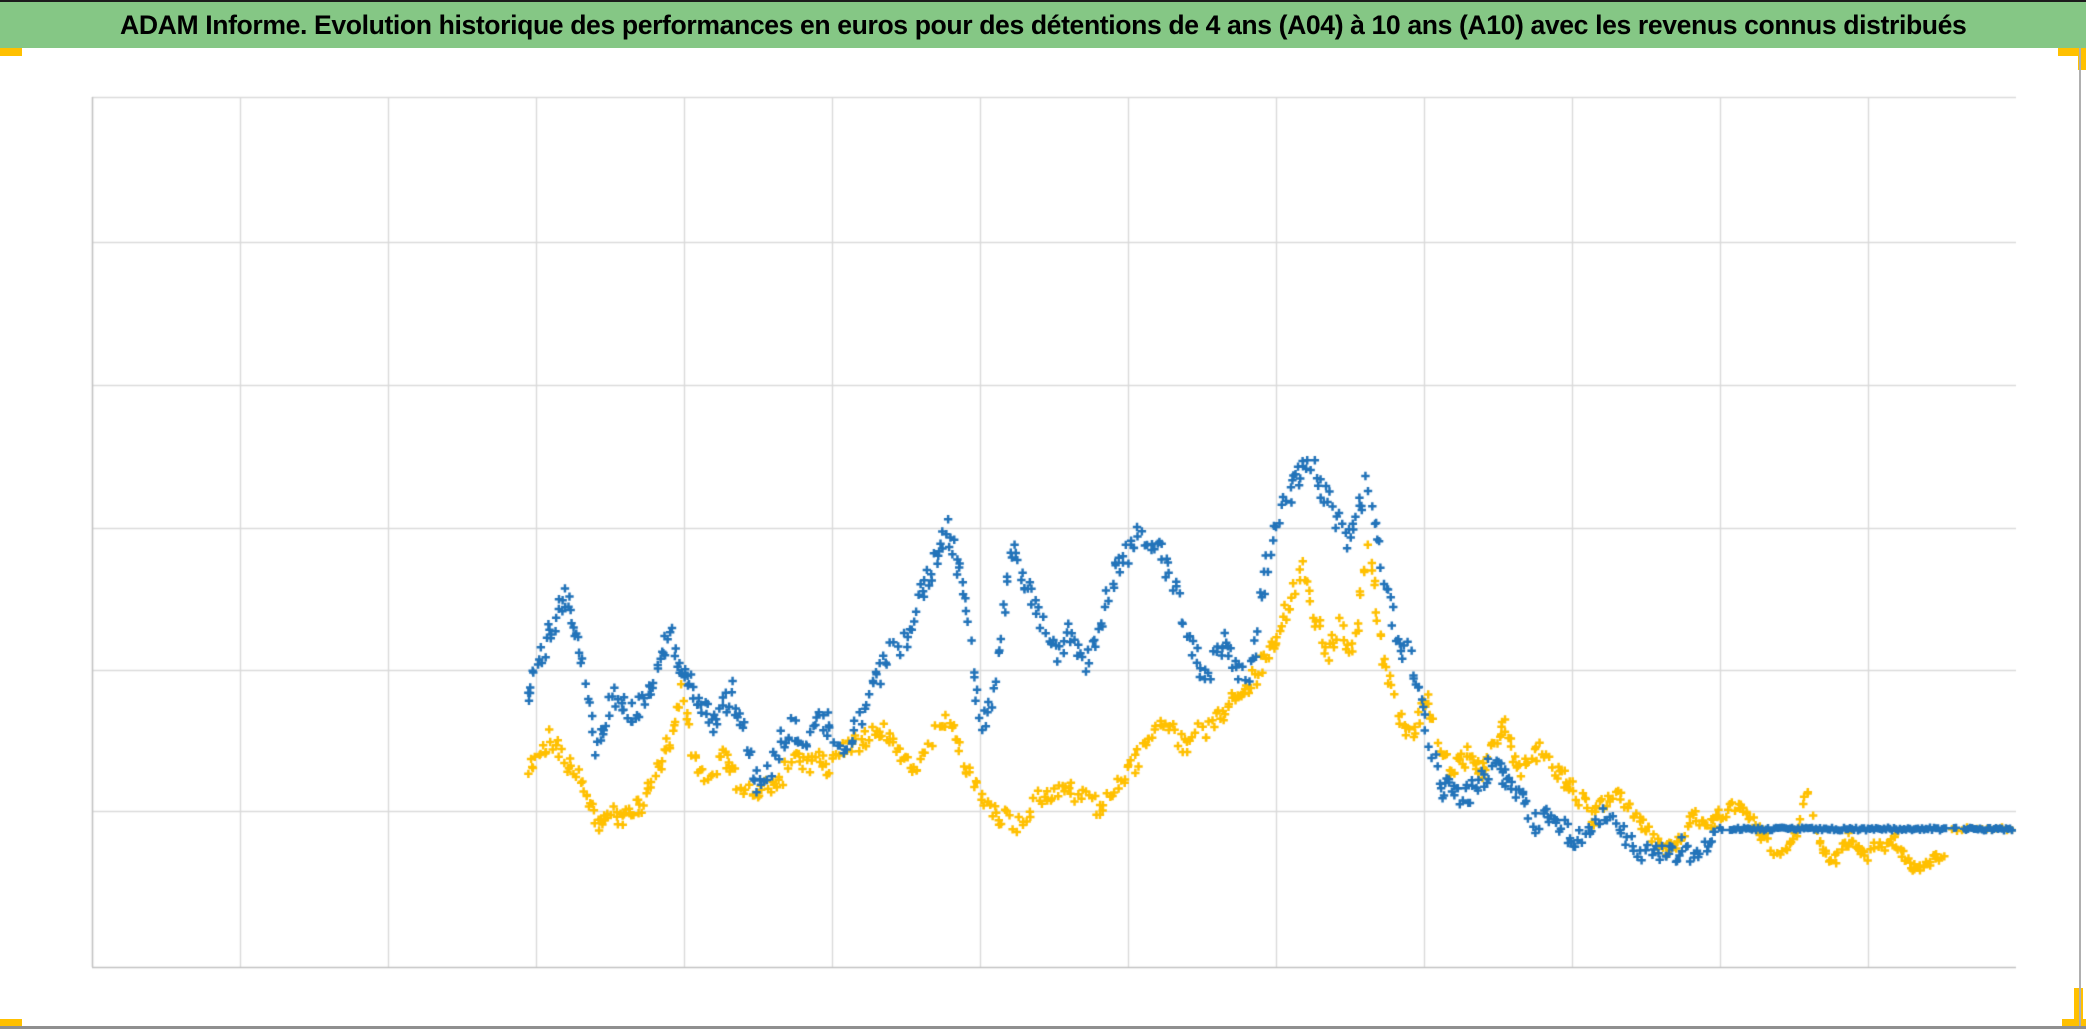 This screenshot has width=2086, height=1031. I want to click on window-edge-right, so click(2080, 537).